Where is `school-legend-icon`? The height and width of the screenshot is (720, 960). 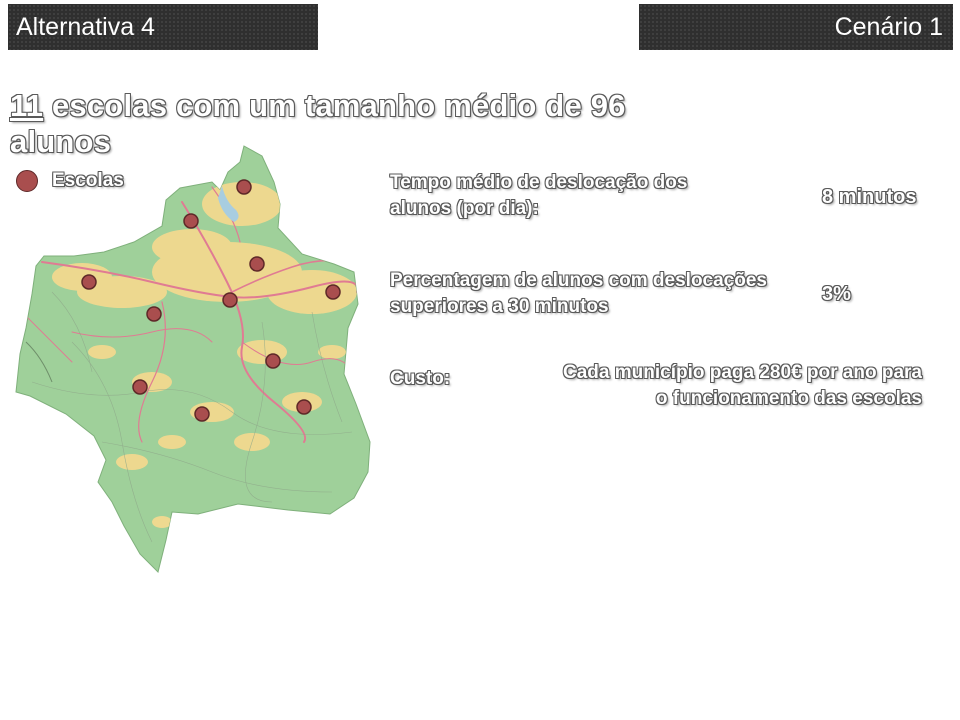
school-legend-icon is located at coordinates (27, 181).